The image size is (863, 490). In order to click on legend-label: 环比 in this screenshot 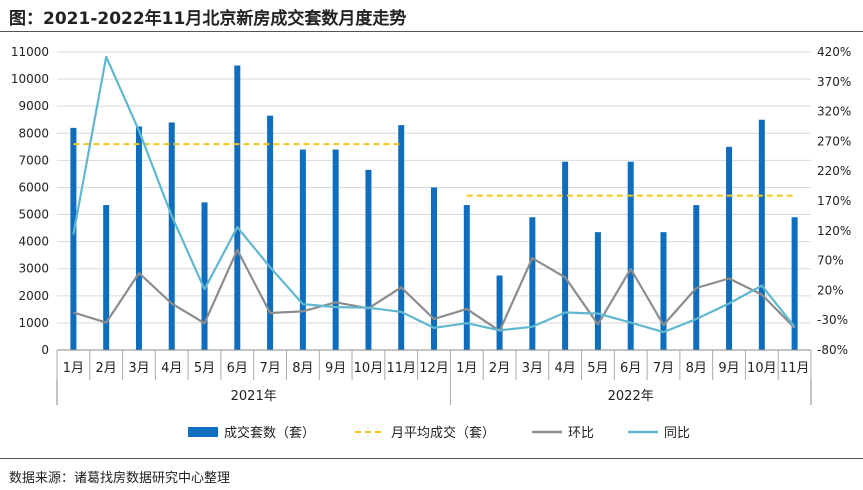, I will do `click(581, 433)`.